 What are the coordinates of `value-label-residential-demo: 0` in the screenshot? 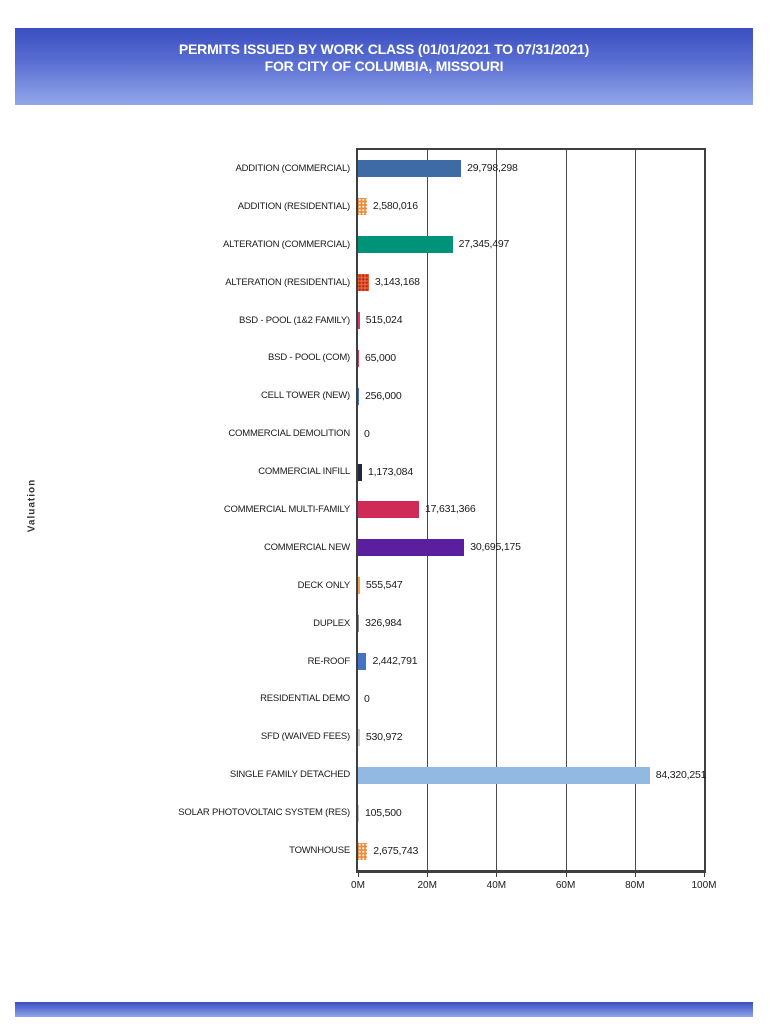 It's located at (367, 698).